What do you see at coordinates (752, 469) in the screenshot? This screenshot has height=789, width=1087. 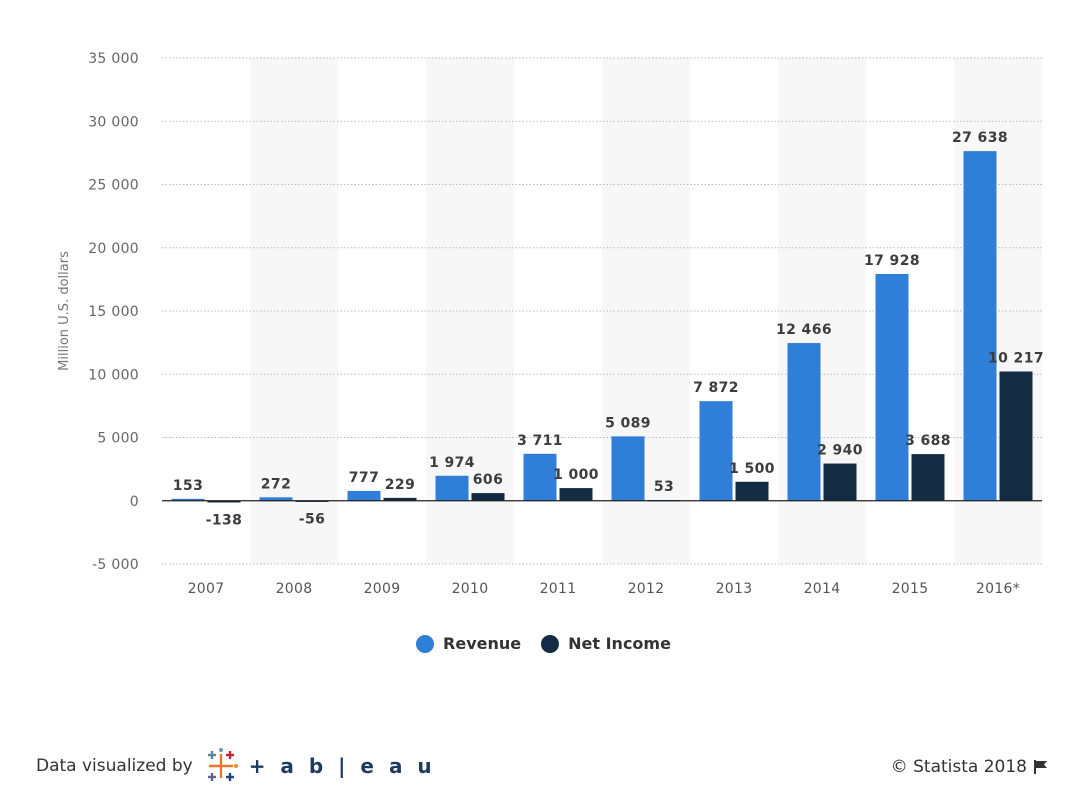 I see `data-label: 1 500` at bounding box center [752, 469].